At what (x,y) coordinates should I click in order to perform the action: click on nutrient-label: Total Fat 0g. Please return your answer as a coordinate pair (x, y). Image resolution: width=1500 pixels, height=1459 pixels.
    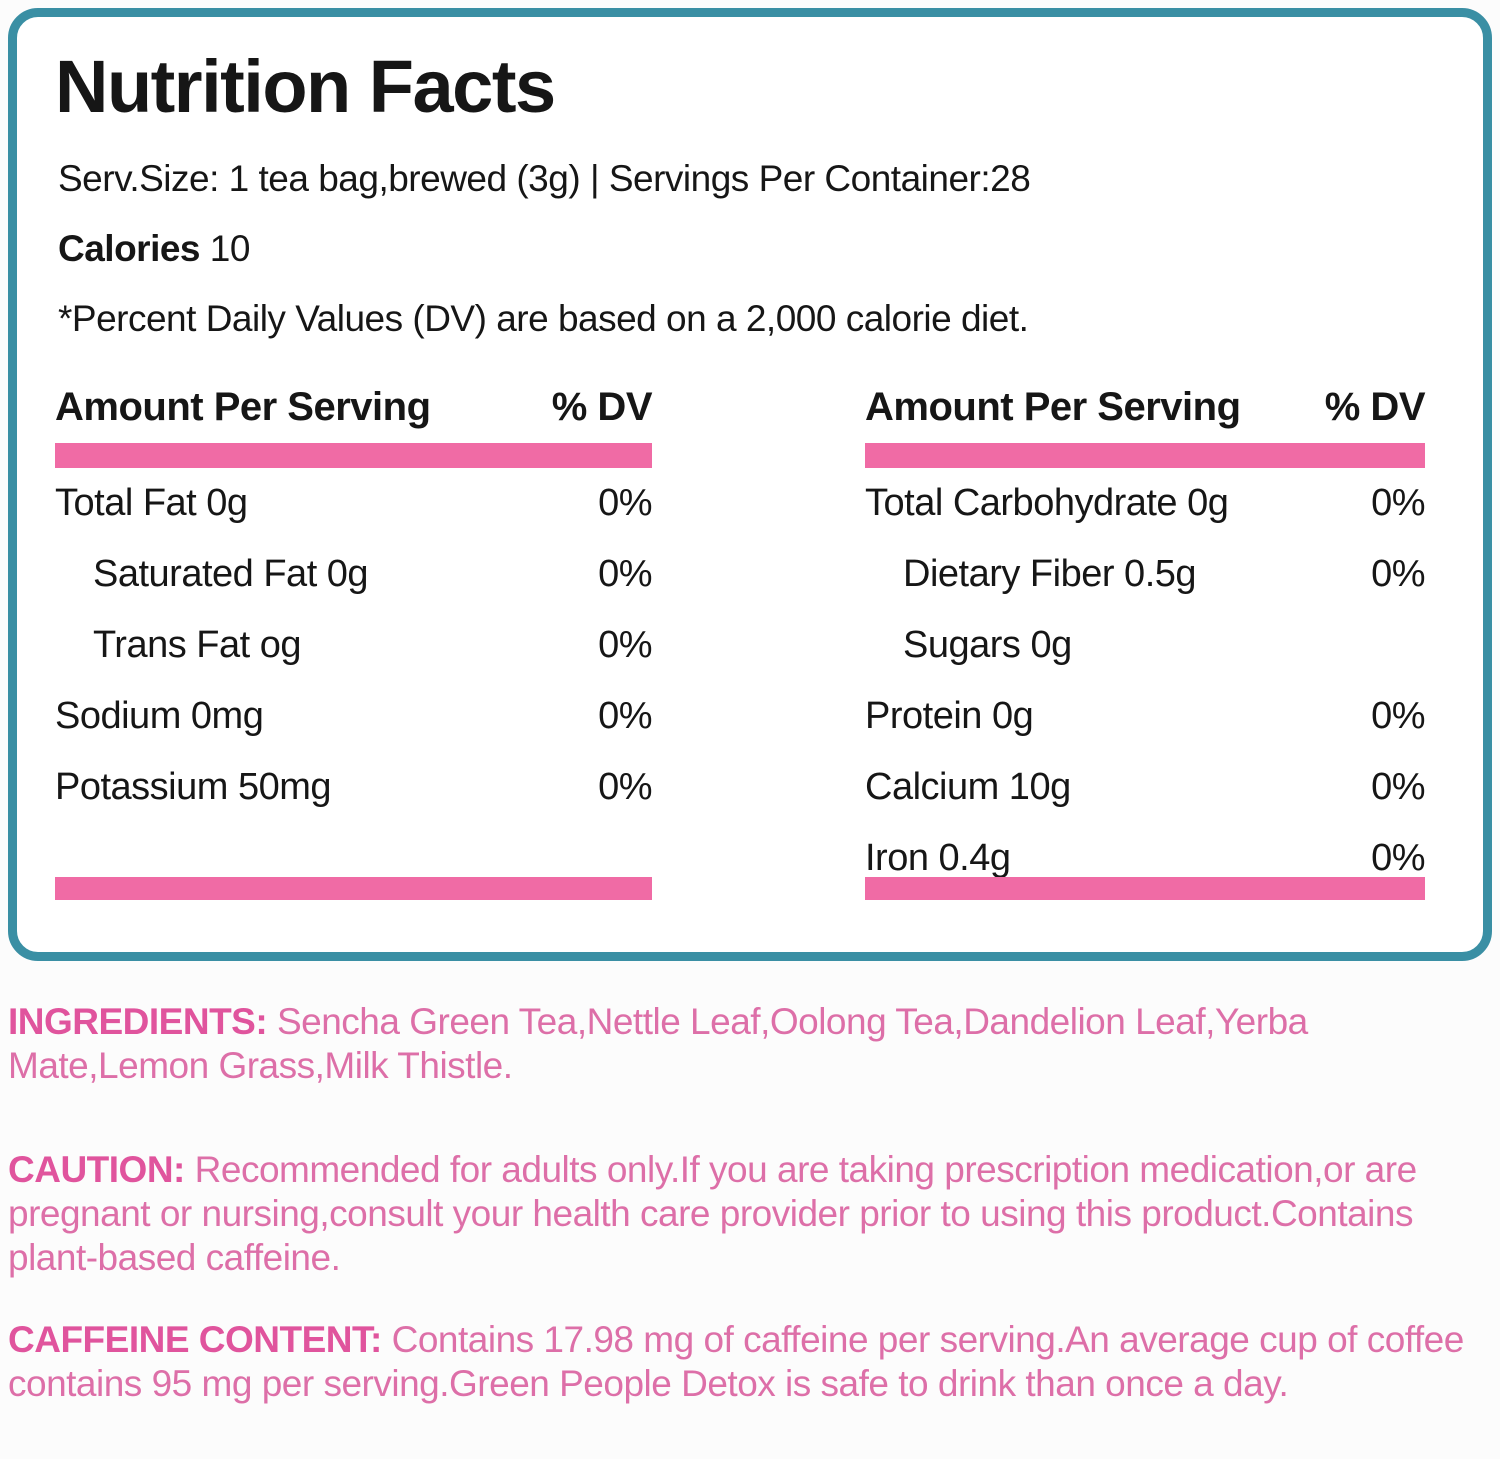
    Looking at the image, I should click on (151, 503).